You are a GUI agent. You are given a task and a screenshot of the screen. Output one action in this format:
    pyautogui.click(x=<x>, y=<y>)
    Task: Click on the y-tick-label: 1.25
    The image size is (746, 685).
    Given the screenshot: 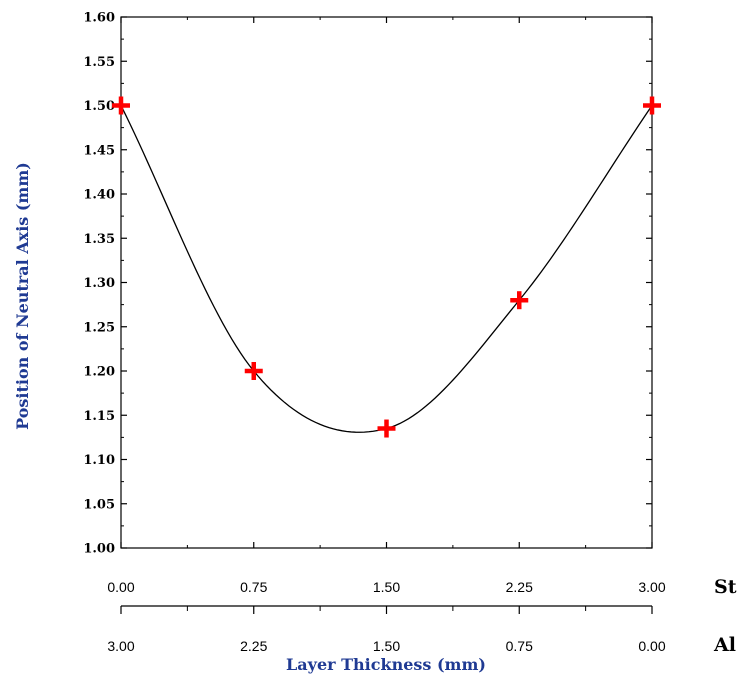 What is the action you would take?
    pyautogui.click(x=99, y=327)
    